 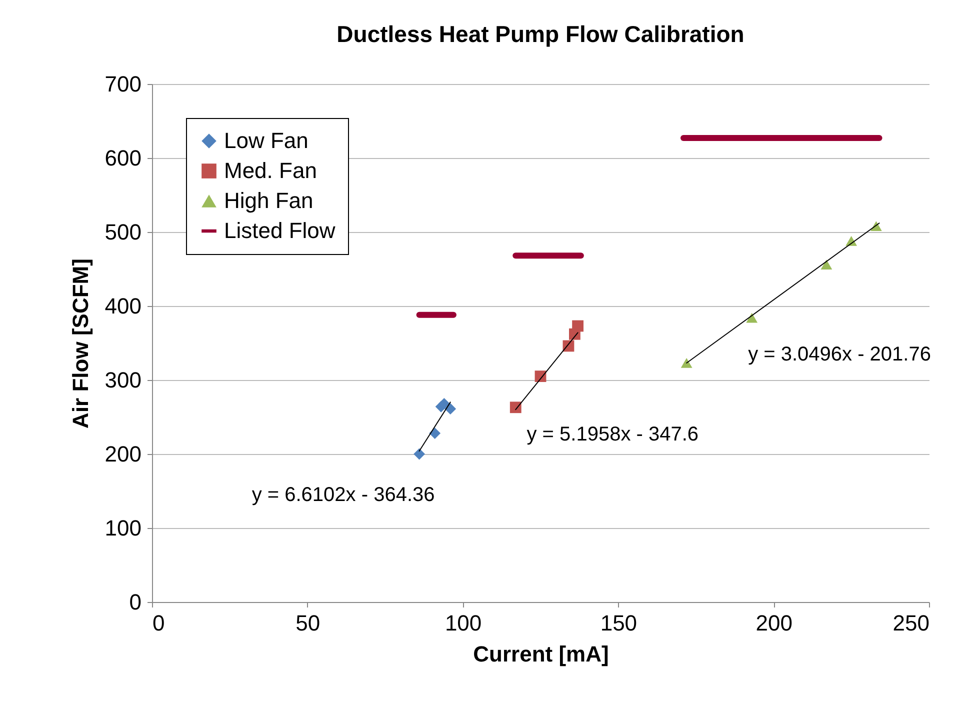 I want to click on y-axis-title: Air Flow [SCFM], so click(x=80, y=343).